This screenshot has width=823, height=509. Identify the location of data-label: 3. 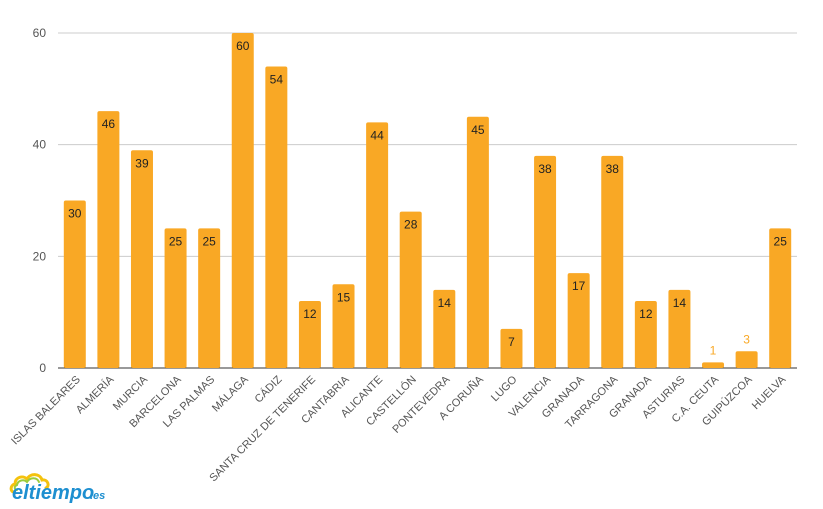
(746, 339).